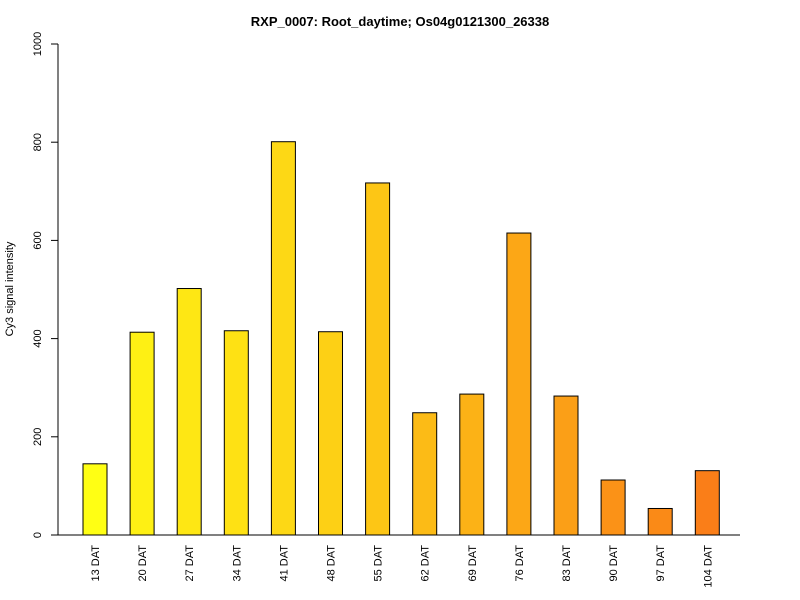 Image resolution: width=800 pixels, height=600 pixels. Describe the element at coordinates (38, 44) in the screenshot. I see `y-tick-label: 1000` at that location.